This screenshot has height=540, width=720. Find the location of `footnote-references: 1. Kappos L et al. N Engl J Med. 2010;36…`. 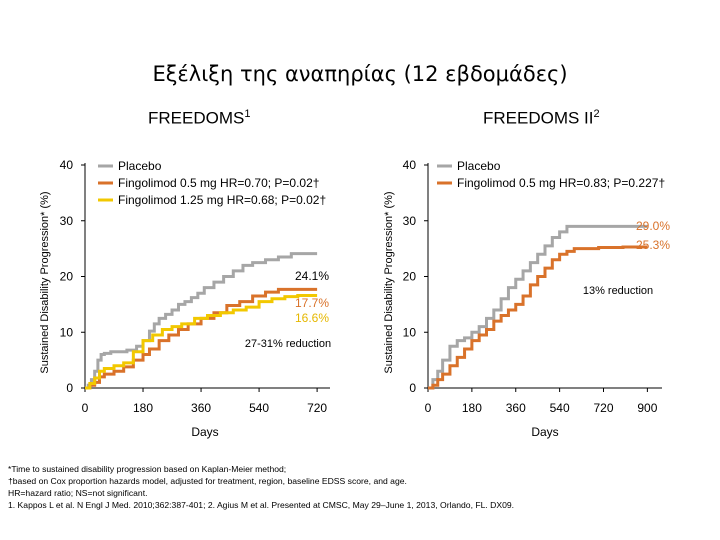

footnote-references: 1. Kappos L et al. N Engl J Med. 2010;36… is located at coordinates (261, 505).